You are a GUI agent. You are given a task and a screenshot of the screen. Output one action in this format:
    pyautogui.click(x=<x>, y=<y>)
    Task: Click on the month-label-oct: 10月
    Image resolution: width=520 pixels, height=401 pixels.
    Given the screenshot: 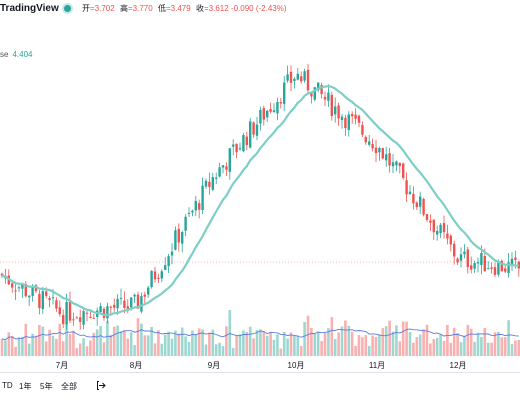 What is the action you would take?
    pyautogui.click(x=296, y=365)
    